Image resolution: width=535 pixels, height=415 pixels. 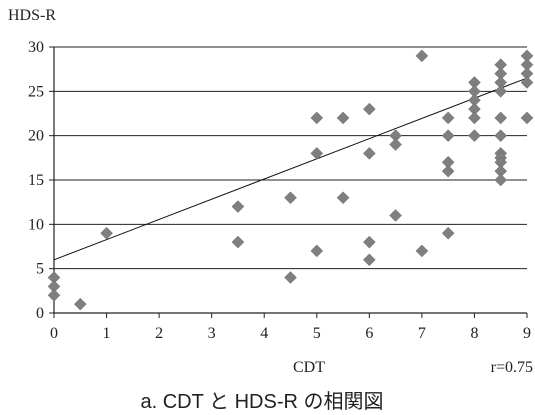 What do you see at coordinates (317, 333) in the screenshot?
I see `x-tick-label: 5` at bounding box center [317, 333].